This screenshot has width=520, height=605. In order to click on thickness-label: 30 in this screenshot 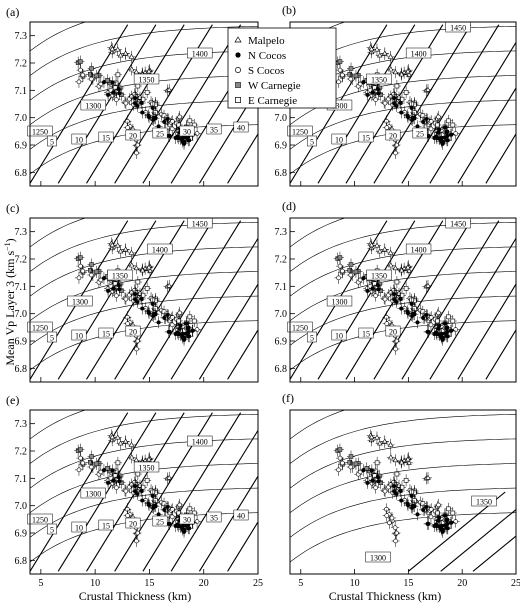, I will do `click(187, 520)`.